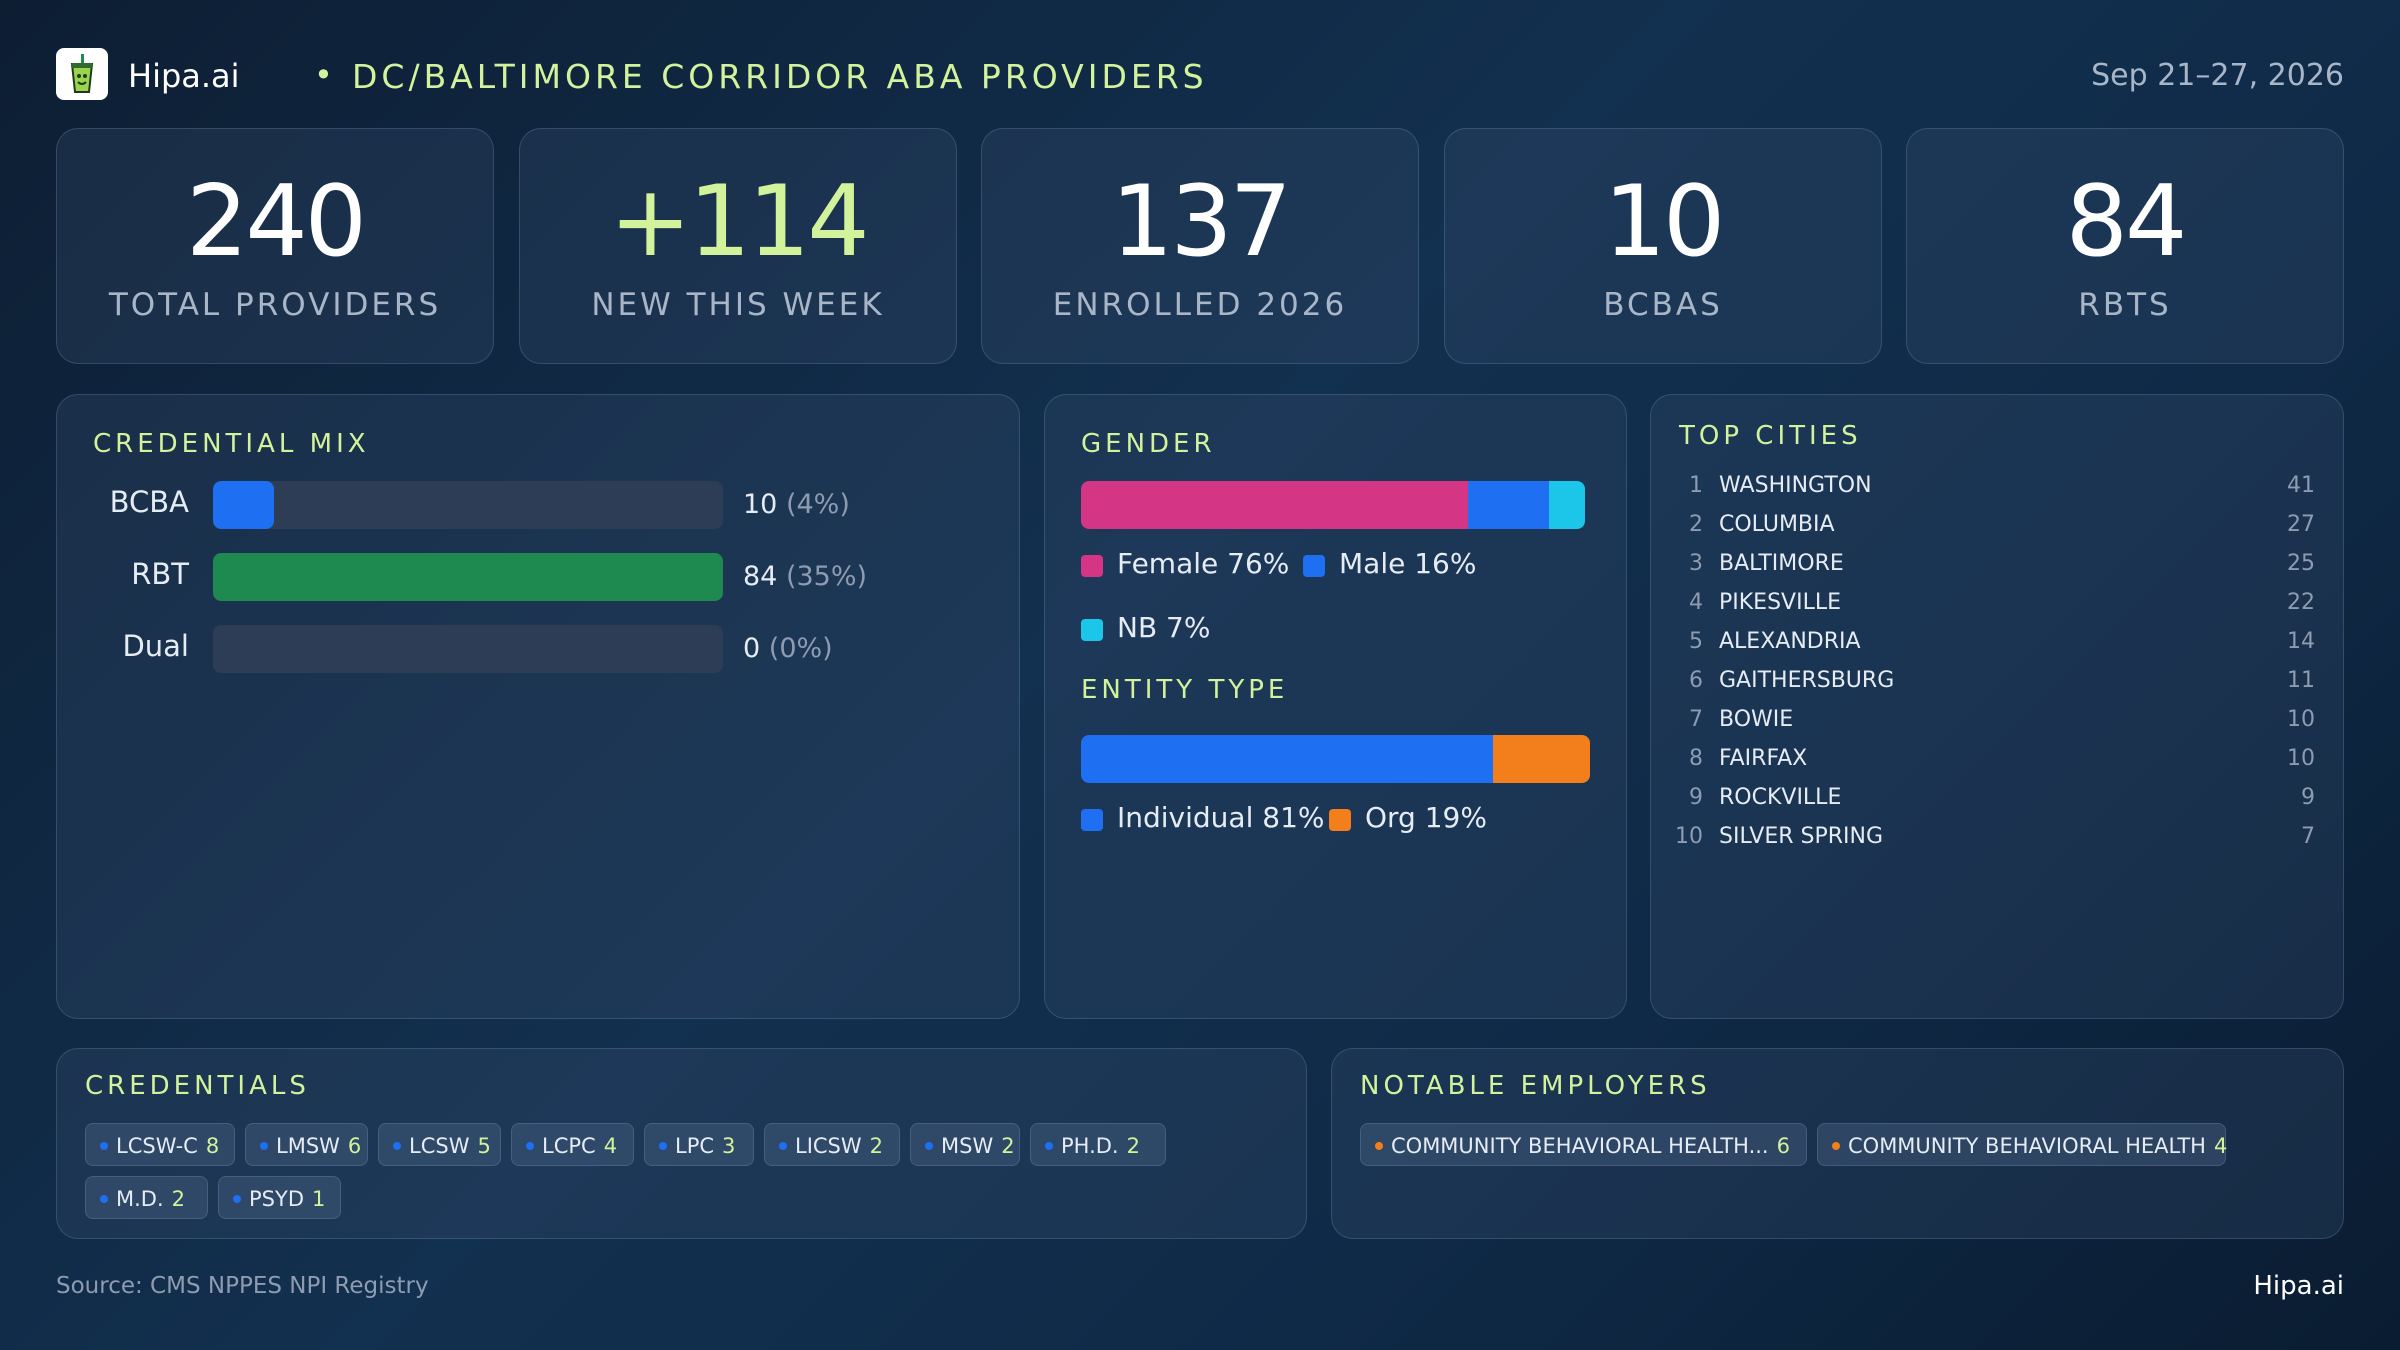 This screenshot has height=1350, width=2400. Describe the element at coordinates (1696, 758) in the screenshot. I see `city-rank: 8` at that location.